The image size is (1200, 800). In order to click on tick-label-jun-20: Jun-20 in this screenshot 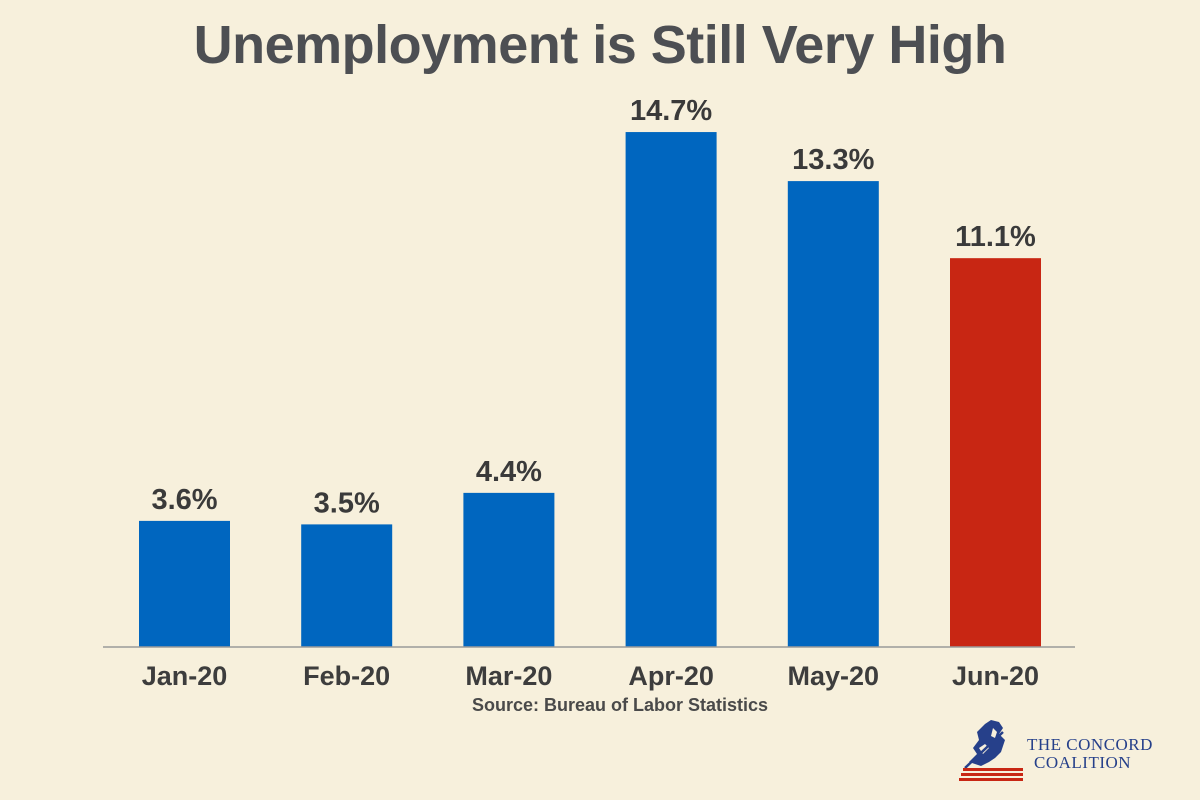, I will do `click(995, 676)`.